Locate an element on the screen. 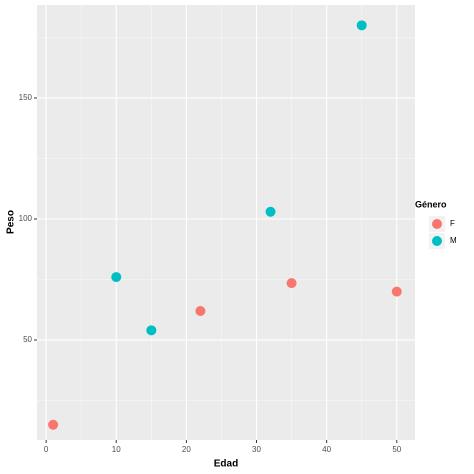  y-tick-label: 50 is located at coordinates (27, 339).